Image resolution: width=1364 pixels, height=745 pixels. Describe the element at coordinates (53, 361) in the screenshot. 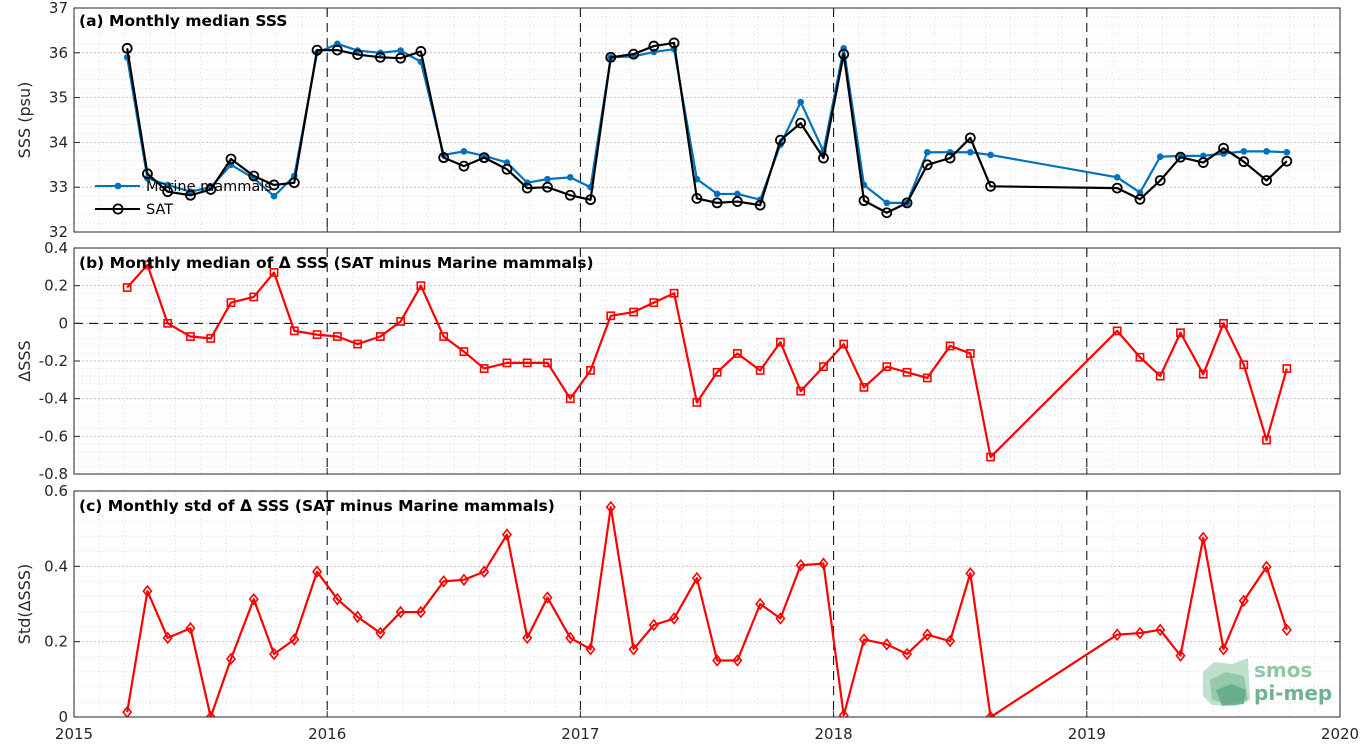

I see `y-tick-label: -0.2` at that location.